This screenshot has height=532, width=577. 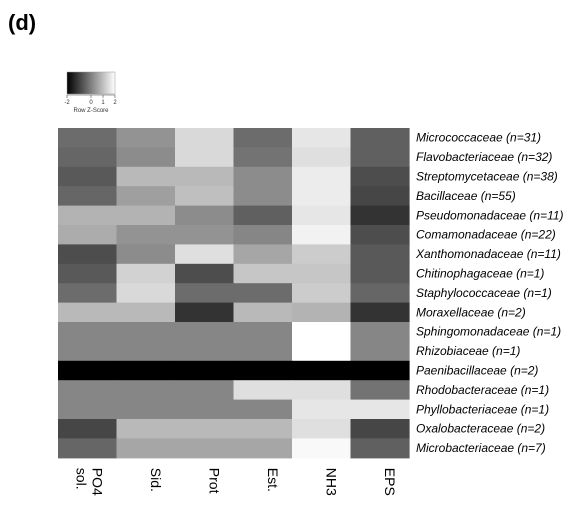 What do you see at coordinates (88, 293) in the screenshot?
I see `heatmap-cell-staphylococcaceae-n-1-po4-sol` at bounding box center [88, 293].